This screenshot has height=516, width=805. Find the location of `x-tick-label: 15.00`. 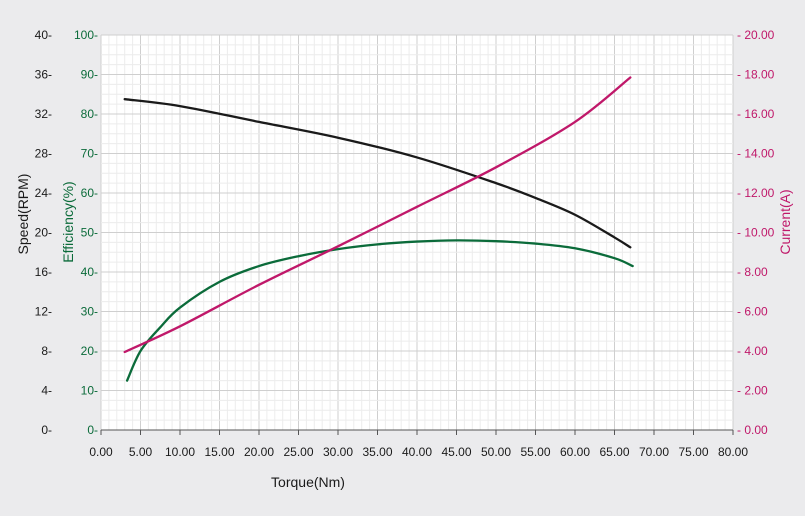

x-tick-label: 15.00 is located at coordinates (219, 452).